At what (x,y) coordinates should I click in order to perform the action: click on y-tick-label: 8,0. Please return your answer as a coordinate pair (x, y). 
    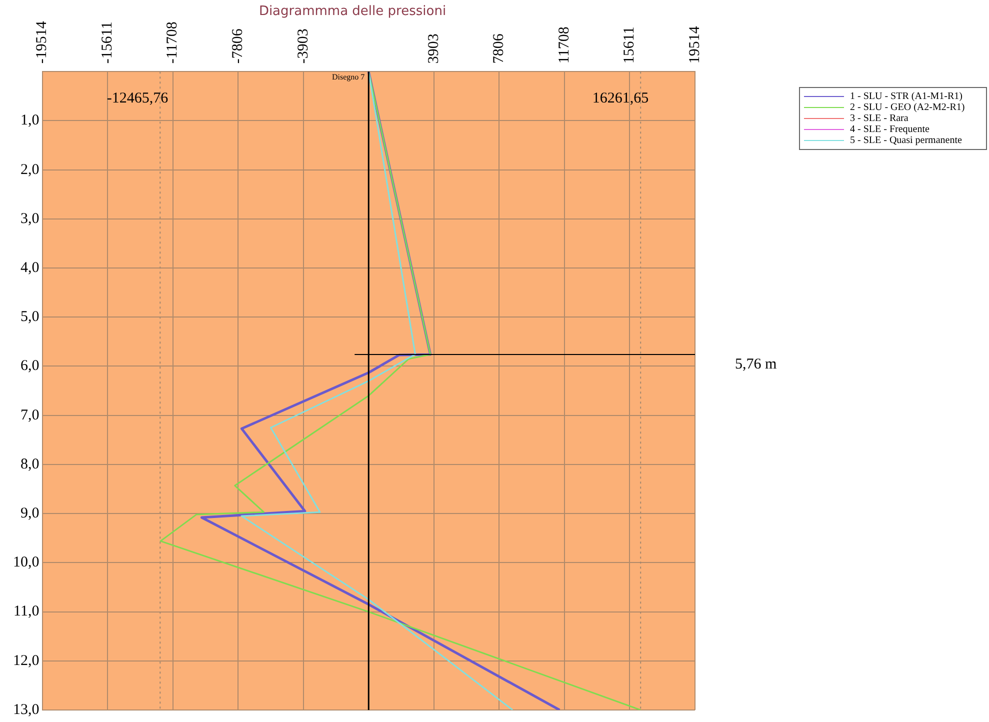
    Looking at the image, I should click on (30, 464).